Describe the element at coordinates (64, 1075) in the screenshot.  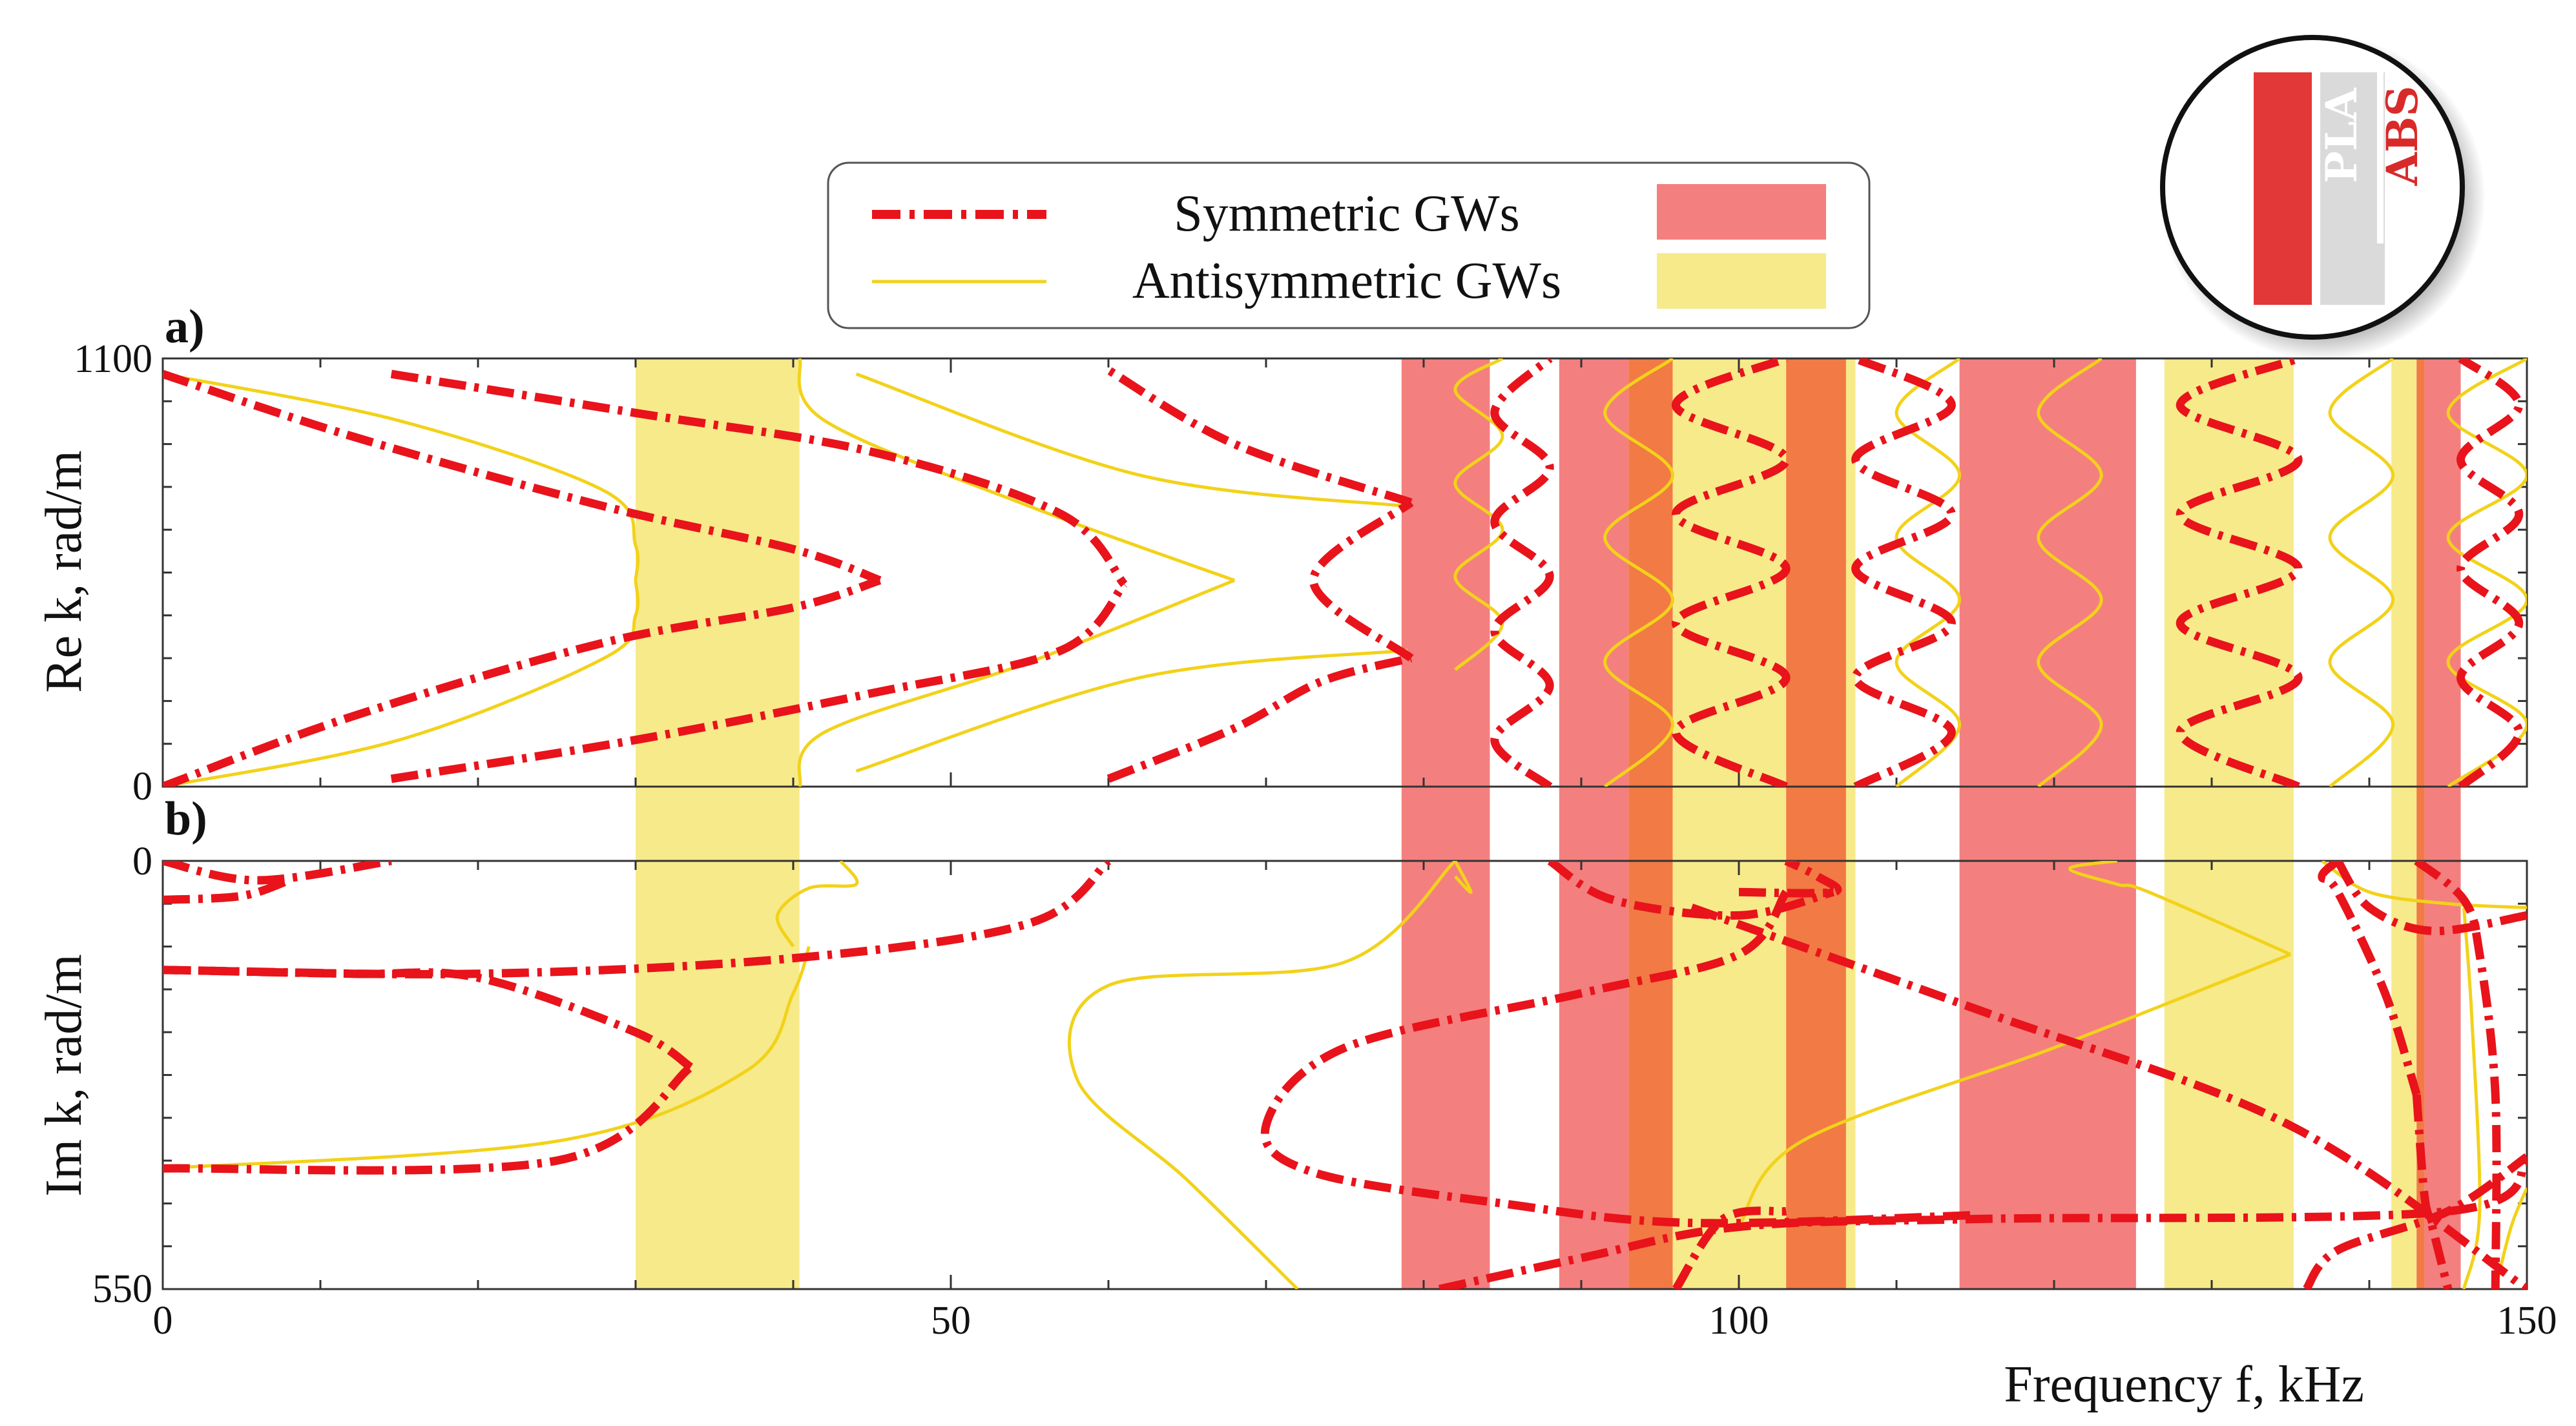
I see `b-ylabel: Im k, rad/m` at that location.